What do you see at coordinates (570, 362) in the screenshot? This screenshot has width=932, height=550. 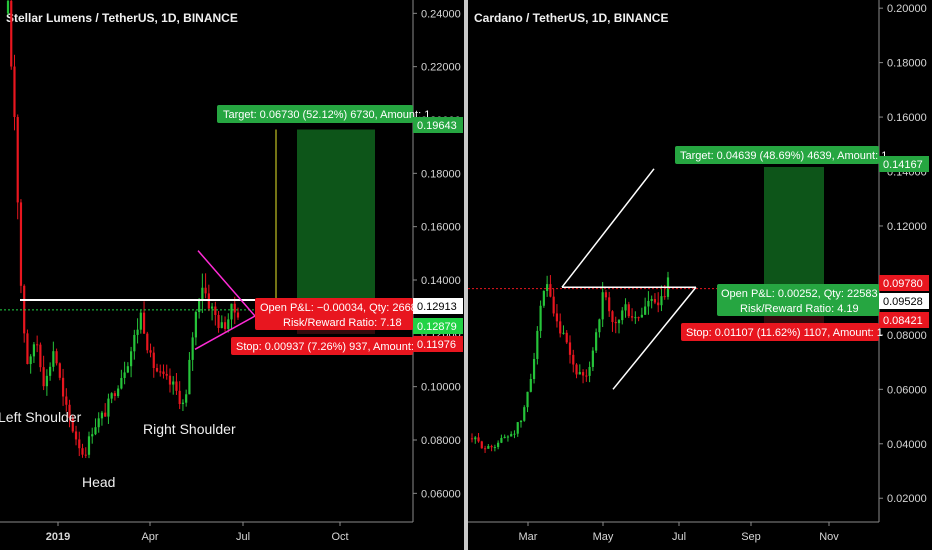 I see `candles` at bounding box center [570, 362].